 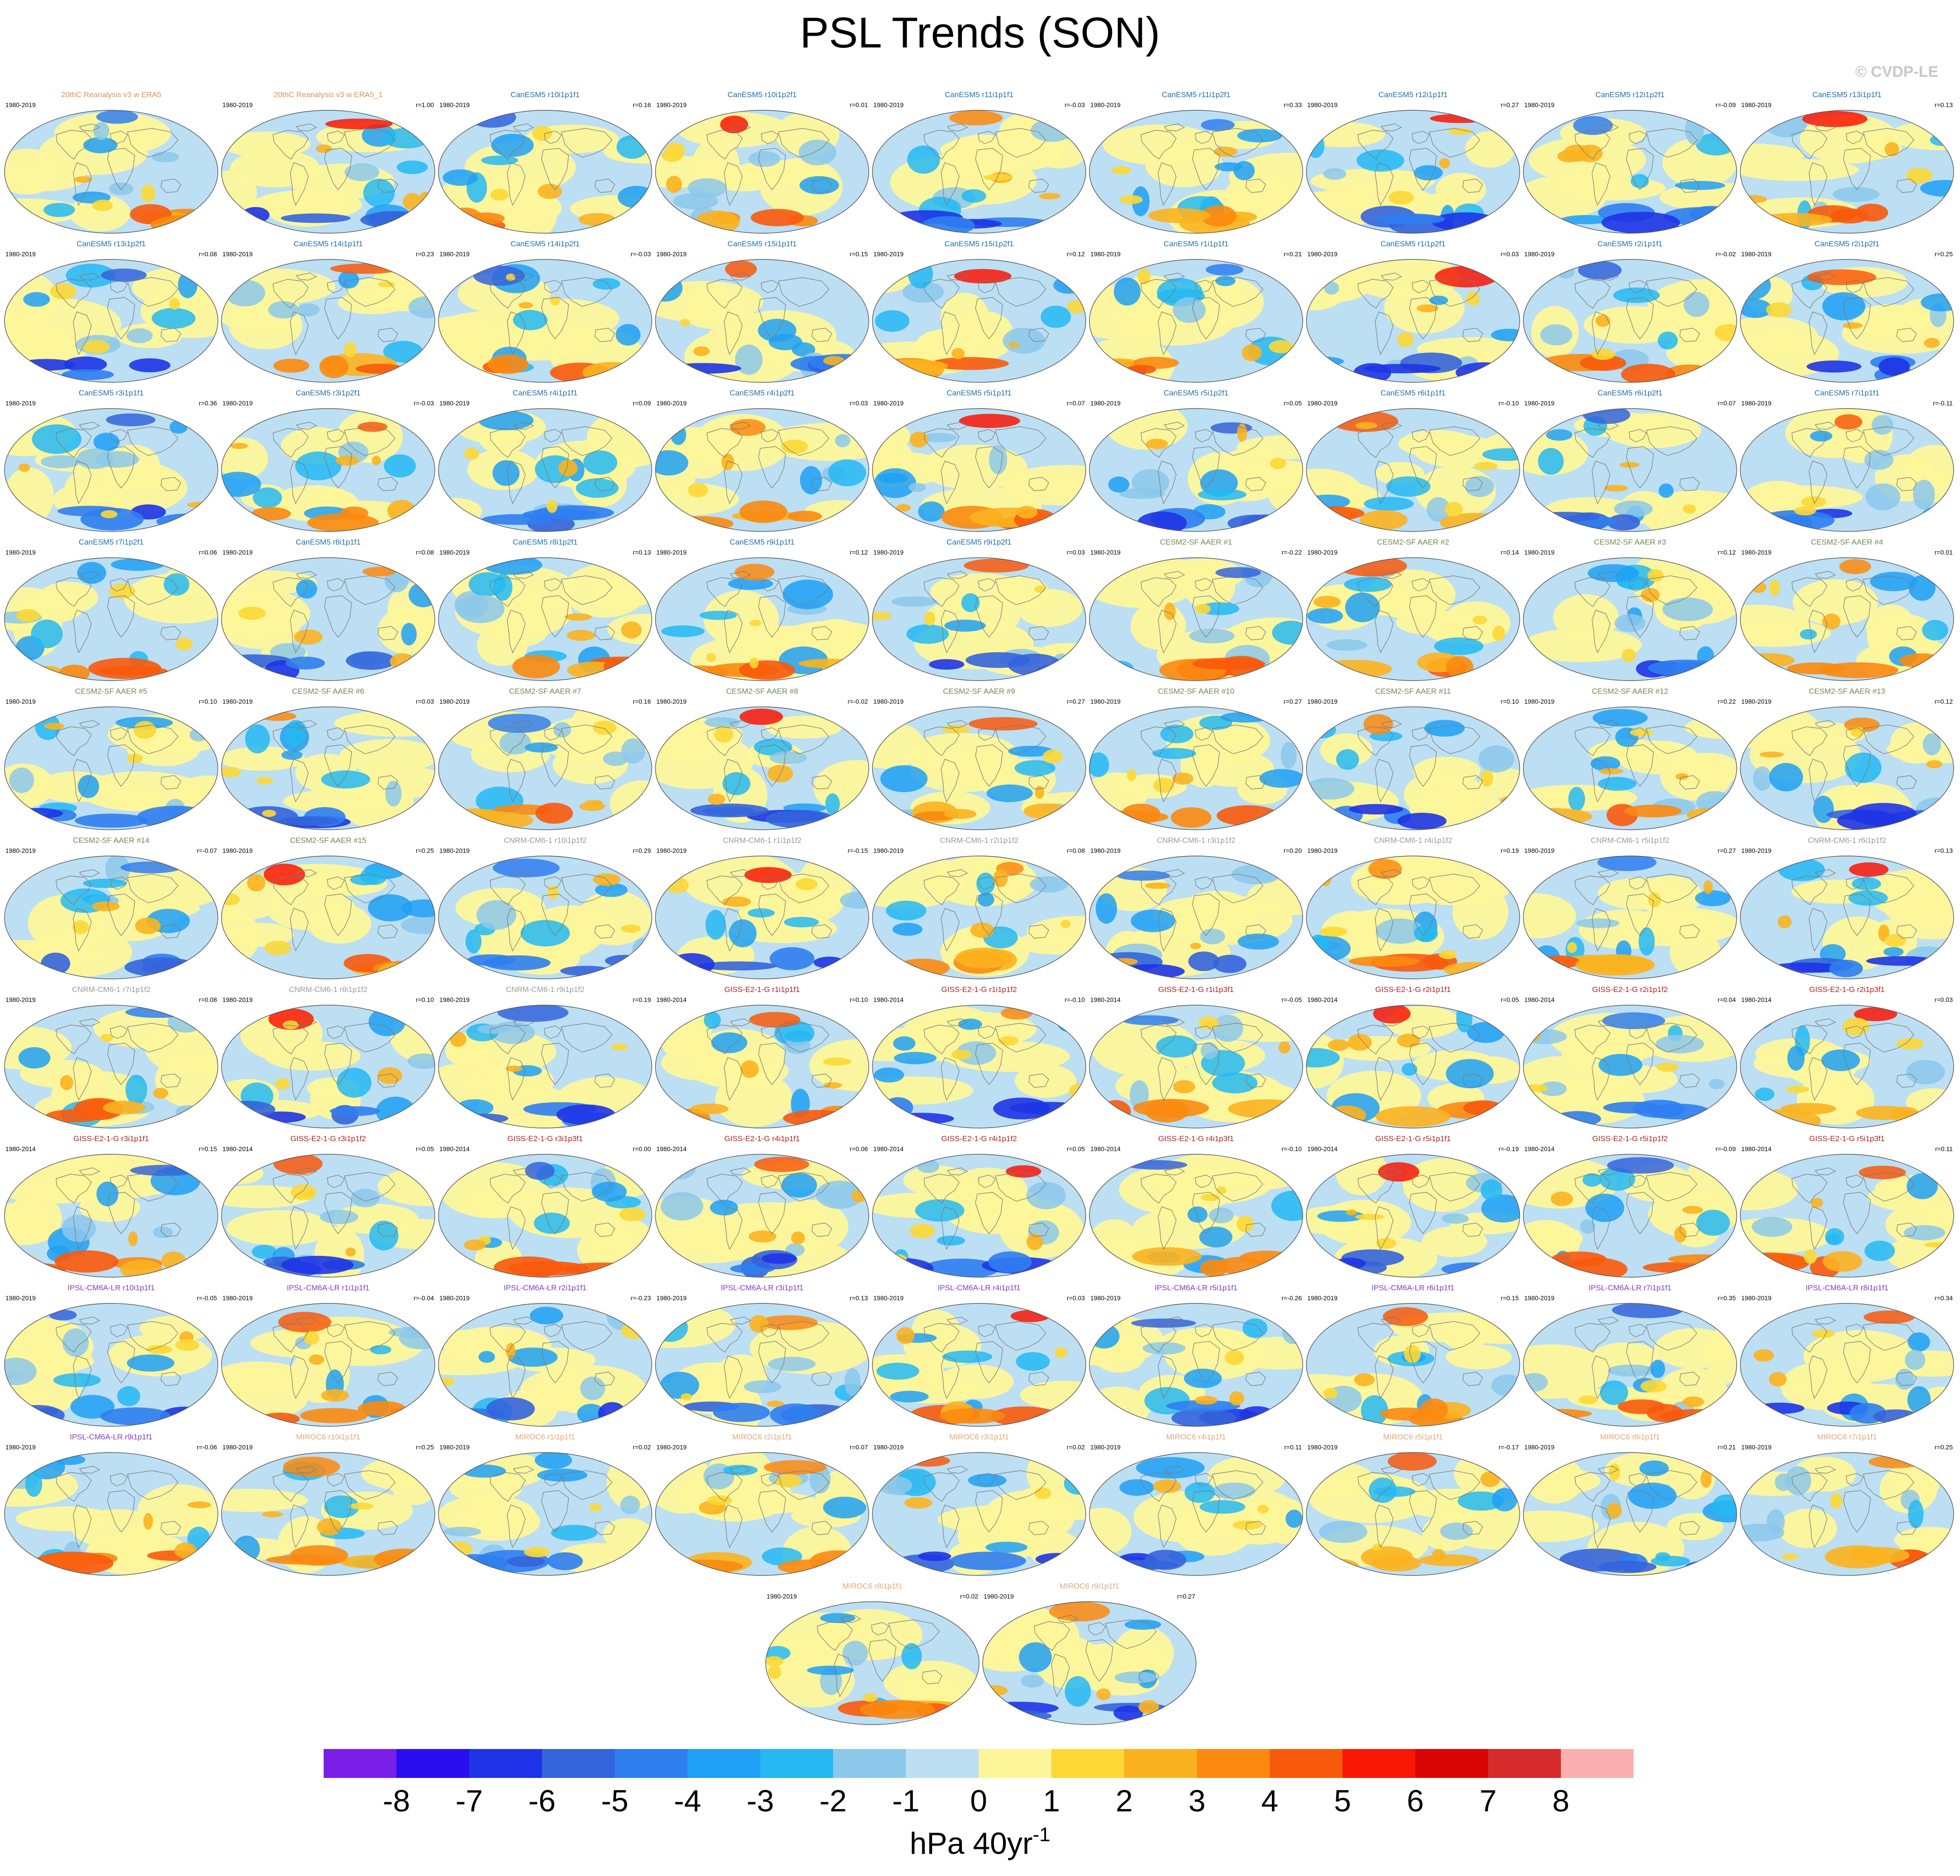 What do you see at coordinates (1413, 613) in the screenshot?
I see `map-panel: CESM2-SF AAER #2 1980-2019 r=0.14` at bounding box center [1413, 613].